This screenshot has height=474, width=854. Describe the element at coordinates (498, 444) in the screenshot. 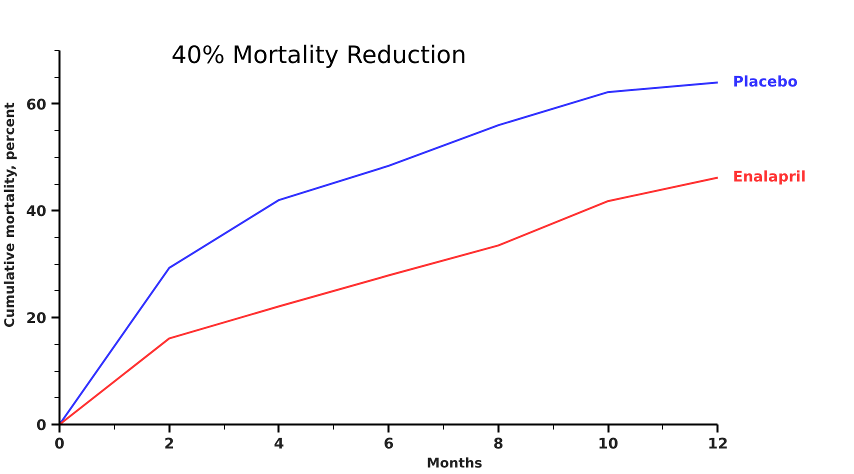

I see `x-tick-label: 8` at that location.